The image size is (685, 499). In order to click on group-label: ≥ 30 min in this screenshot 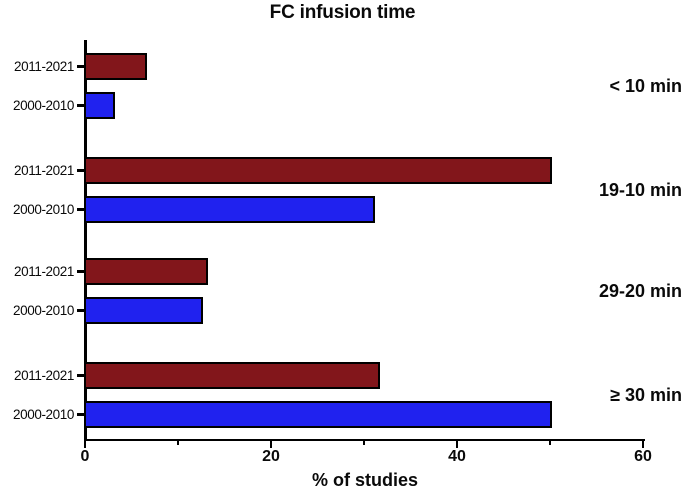, I will do `click(646, 395)`.